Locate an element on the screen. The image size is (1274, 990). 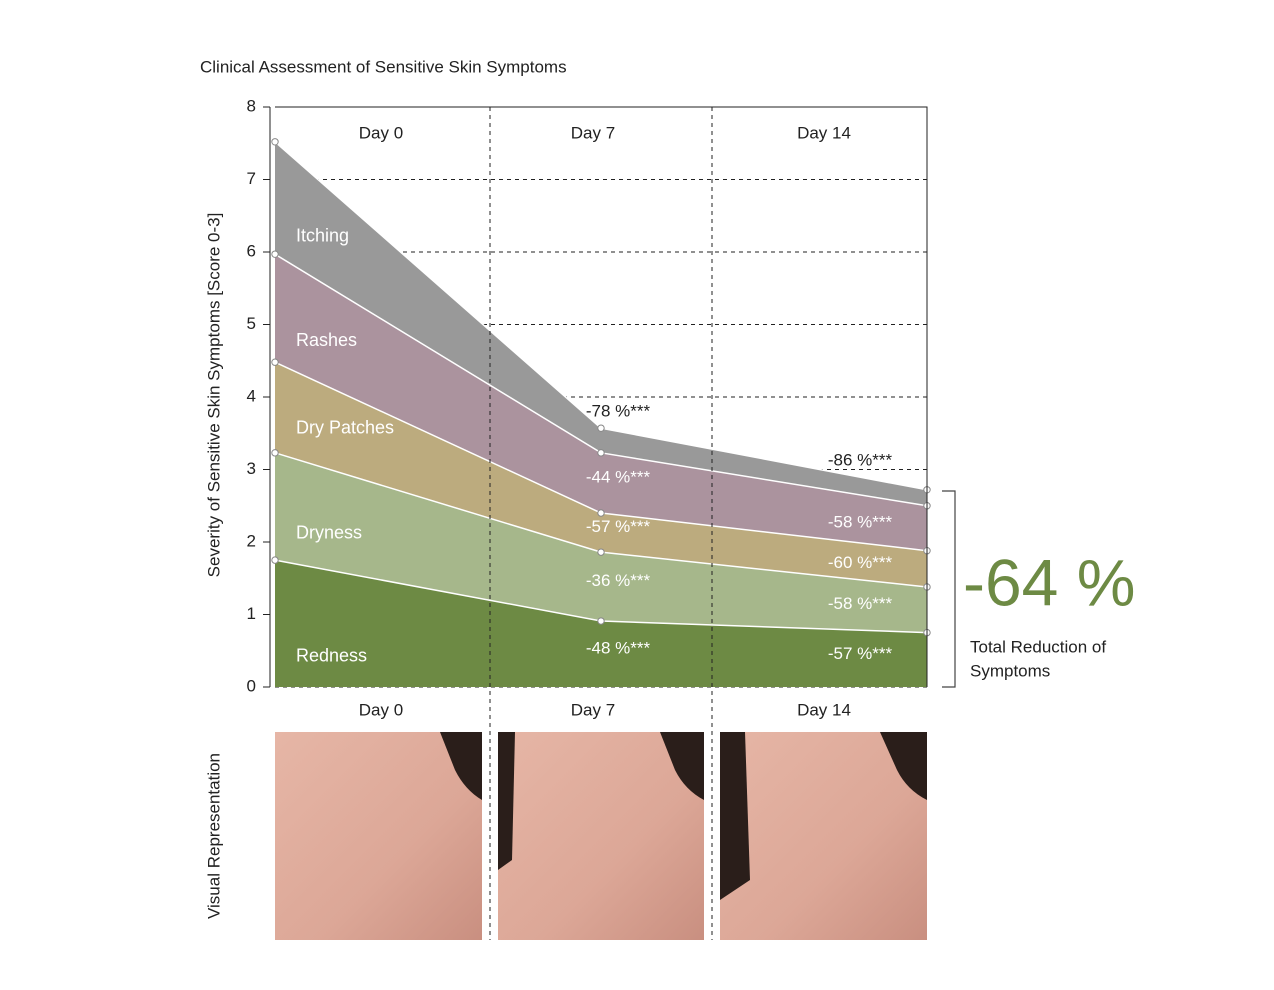
series-label: Itching is located at coordinates (322, 235).